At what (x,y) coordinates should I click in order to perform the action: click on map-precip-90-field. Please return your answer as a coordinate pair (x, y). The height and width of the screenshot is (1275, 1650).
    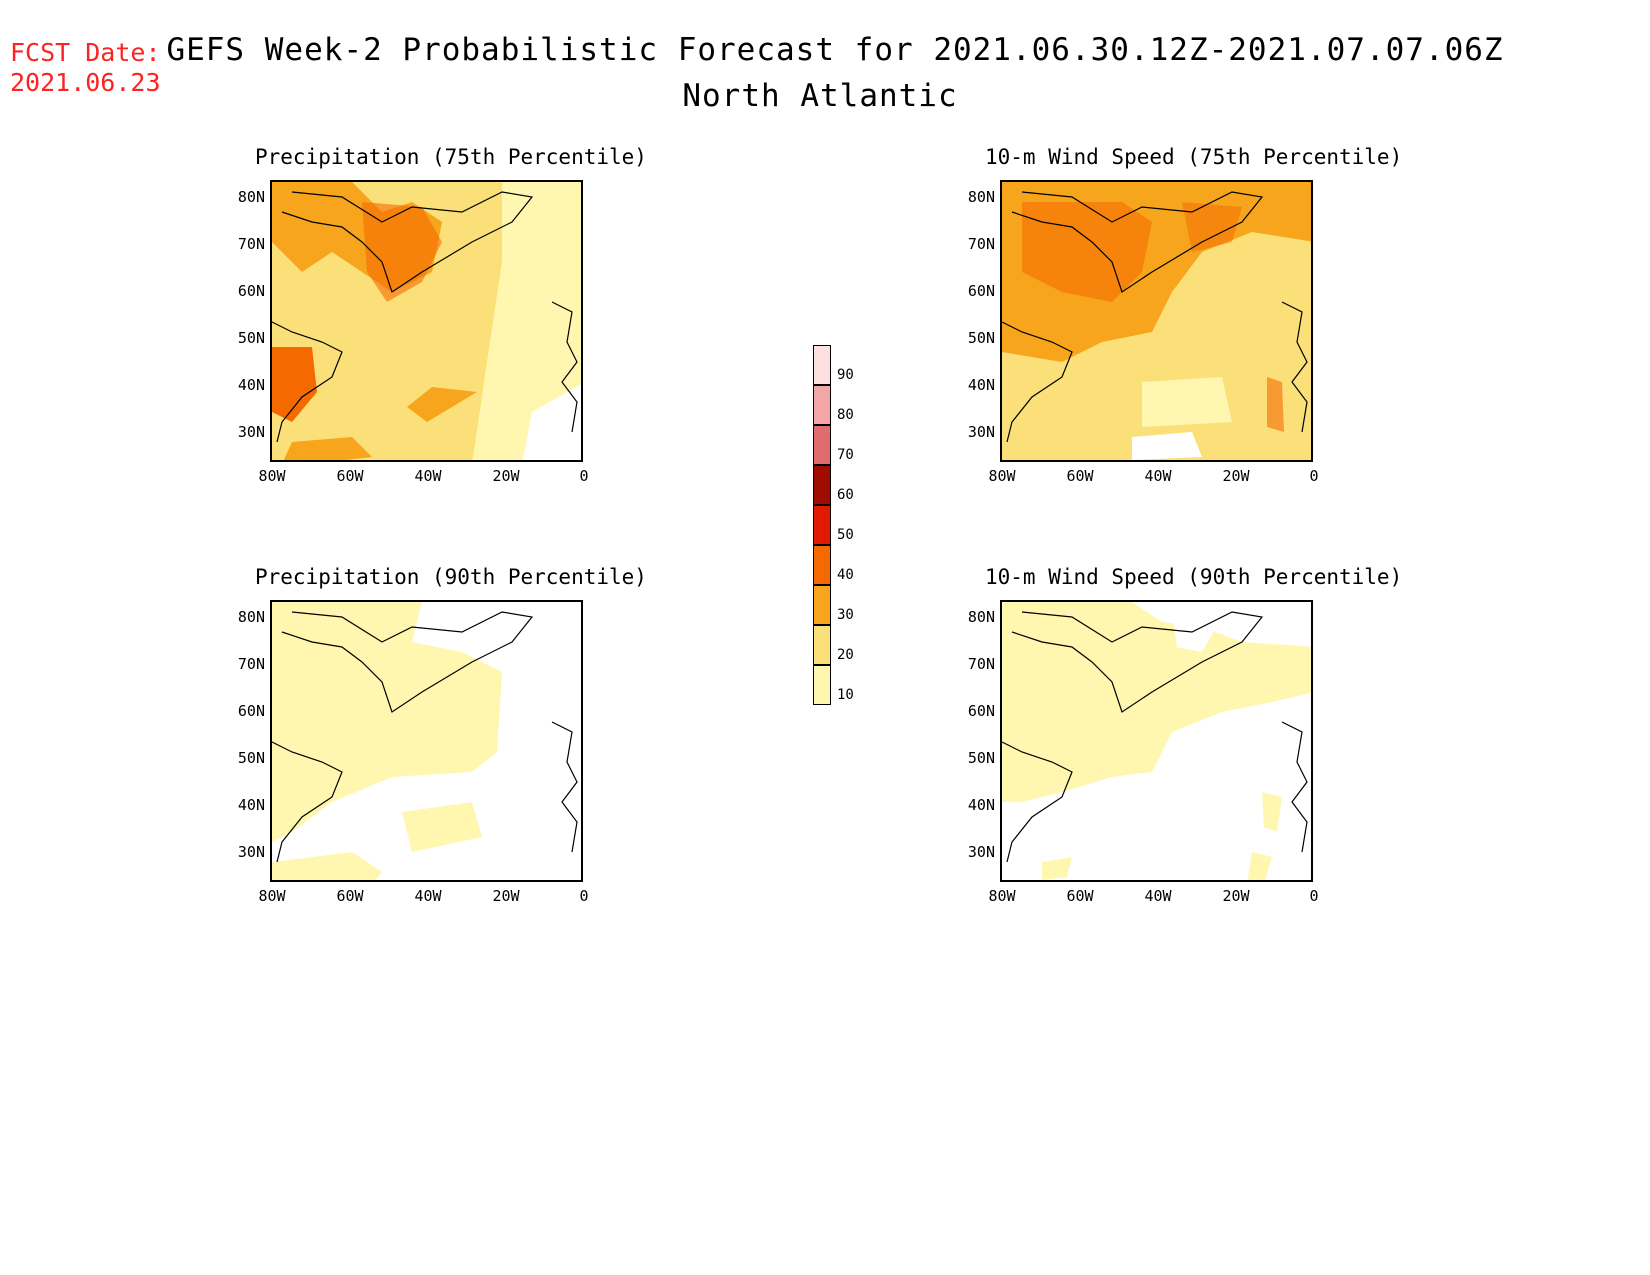
    Looking at the image, I should click on (426, 741).